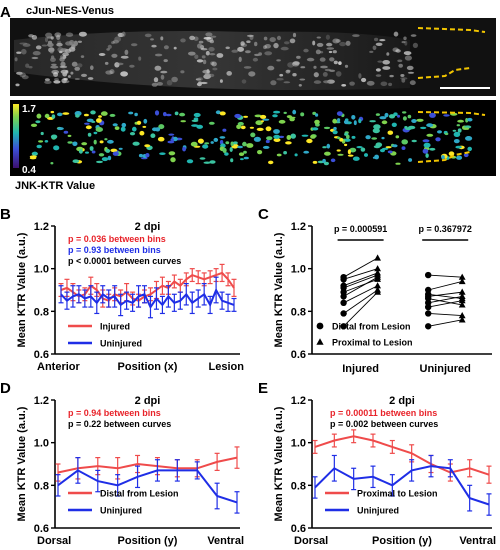 This screenshot has height=550, width=500. Describe the element at coordinates (444, 157) in the screenshot. I see `lesion-boundary-bottom-ktr` at that location.